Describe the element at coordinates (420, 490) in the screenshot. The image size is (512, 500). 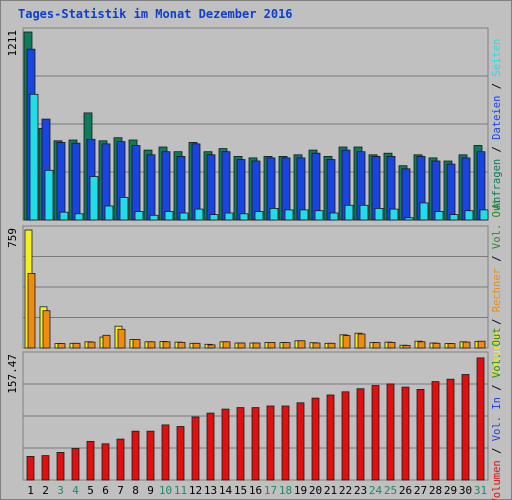
I see `x-tick-label-day-27: 27` at that location.